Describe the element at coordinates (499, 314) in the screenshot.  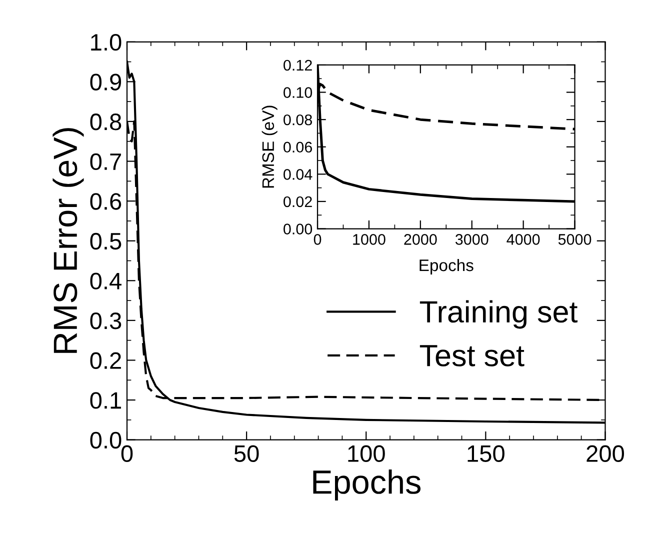
I see `legend-label: Training set` at that location.